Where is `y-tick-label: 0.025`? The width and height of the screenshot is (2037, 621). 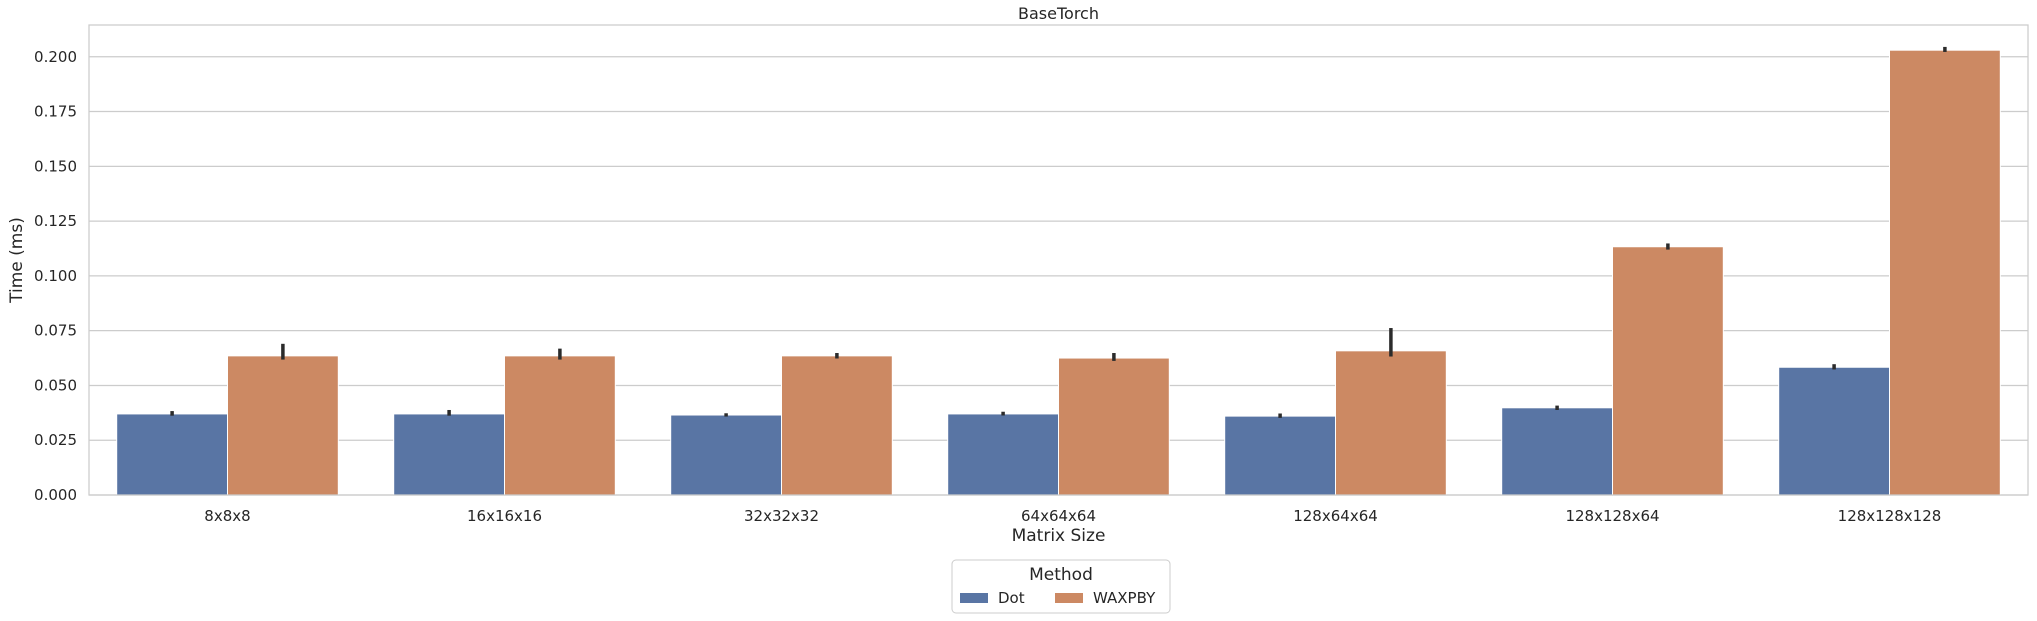
y-tick-label: 0.025 is located at coordinates (55, 440).